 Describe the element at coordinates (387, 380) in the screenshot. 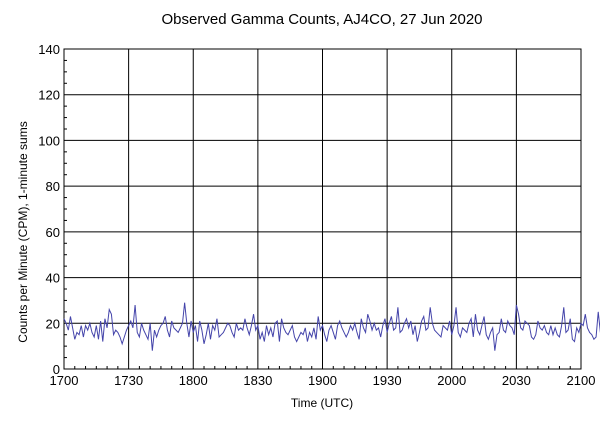

I see `x-tick-label: 1930` at that location.